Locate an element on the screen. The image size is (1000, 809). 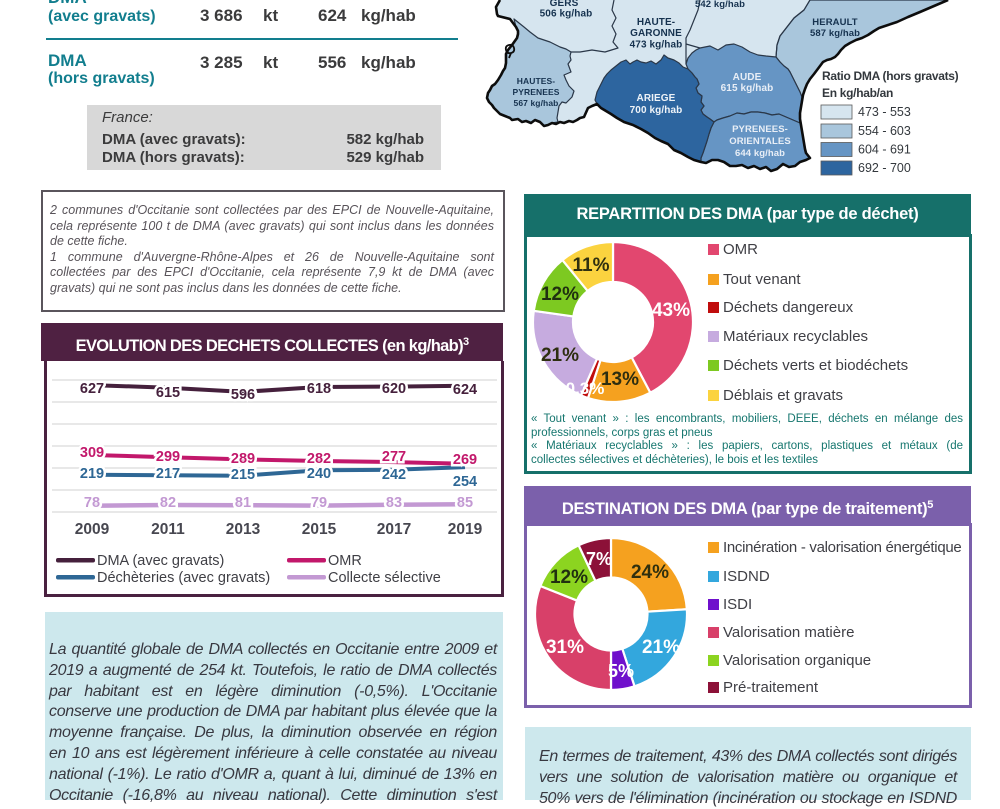
svg-text: 289 is located at coordinates (243, 459).